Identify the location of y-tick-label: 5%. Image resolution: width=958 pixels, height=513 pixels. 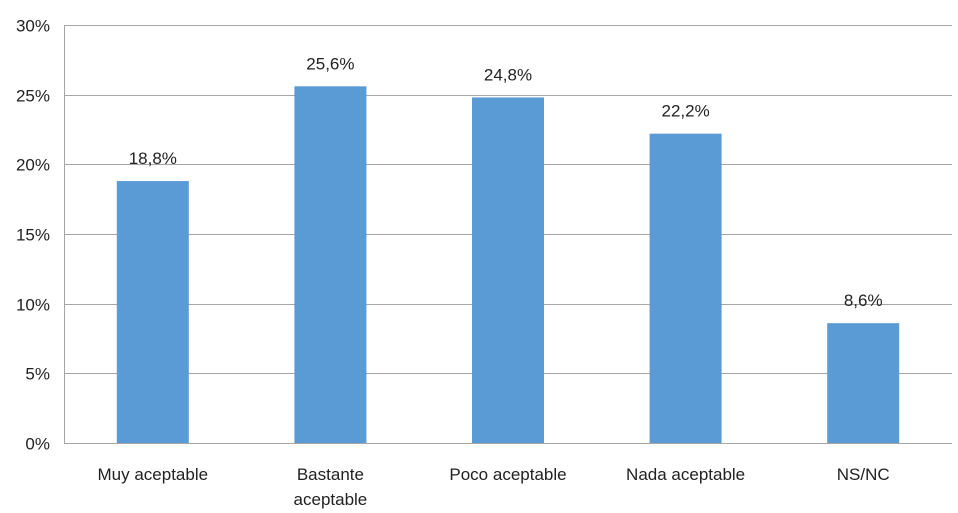
(37, 374).